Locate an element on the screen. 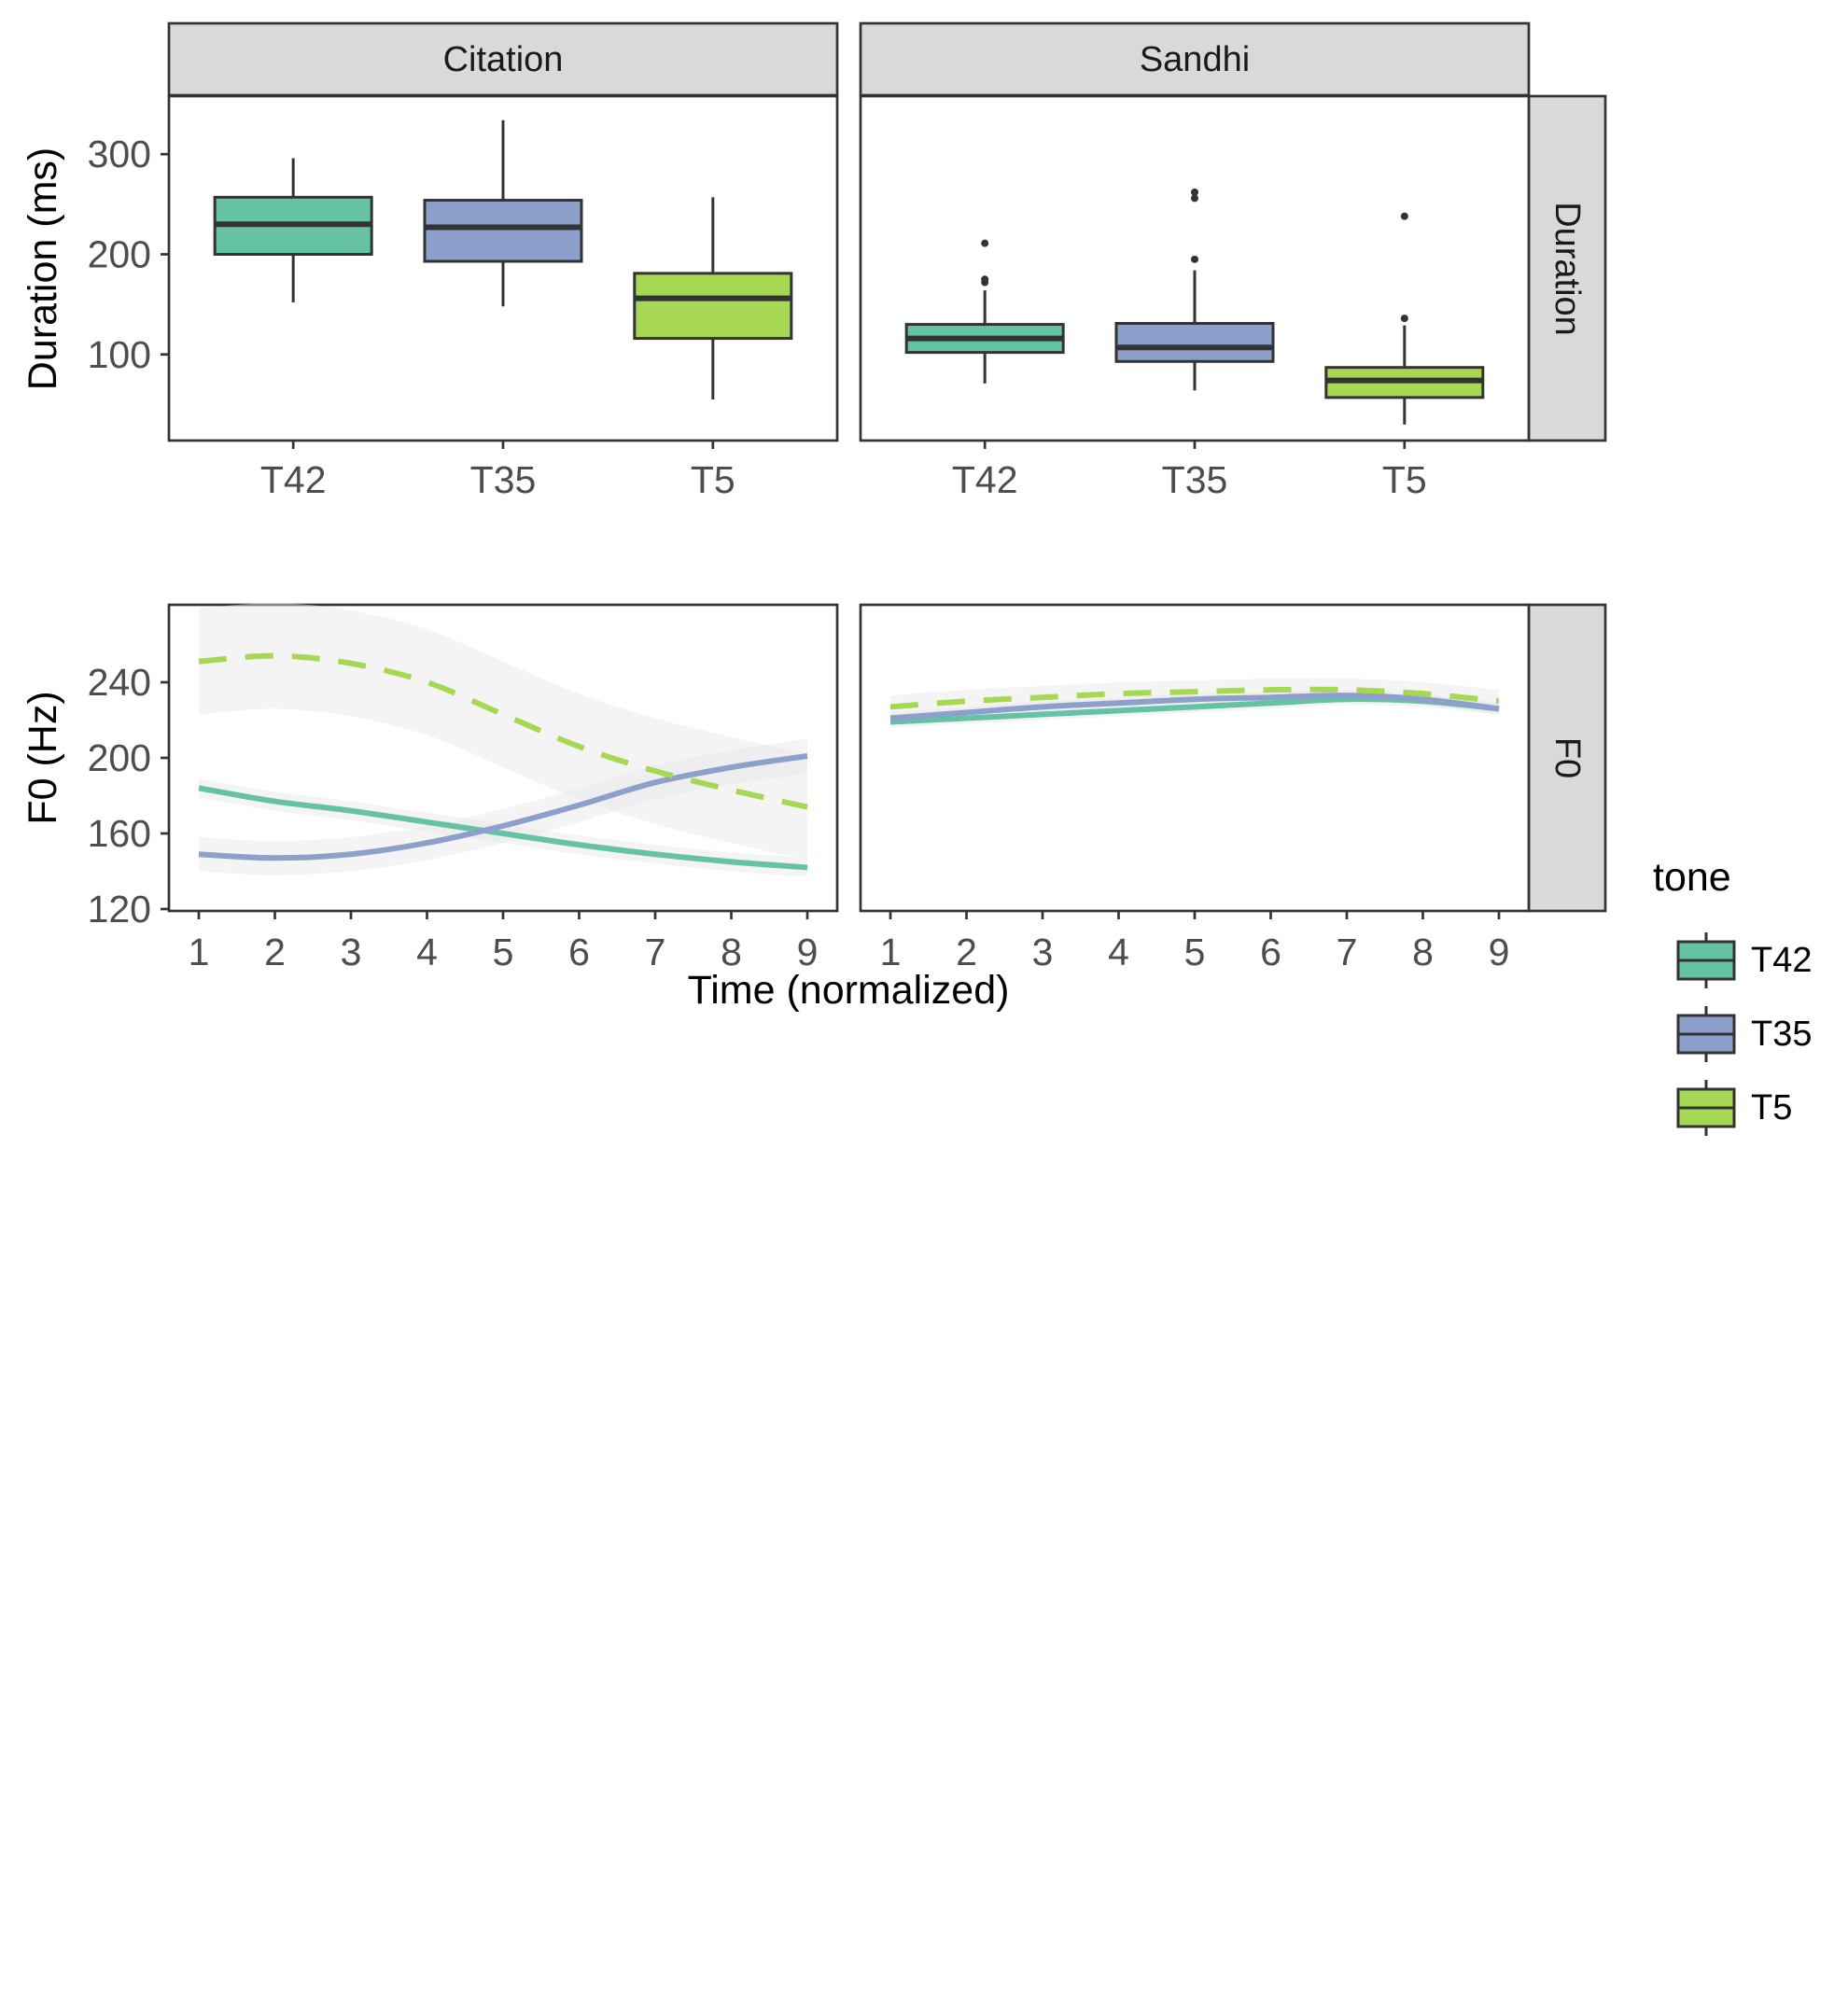  strip-duration is located at coordinates (1567, 268).